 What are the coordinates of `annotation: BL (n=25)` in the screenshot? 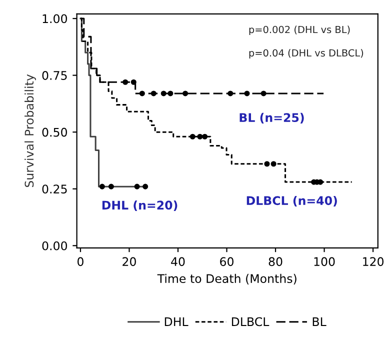 It's located at (272, 118).